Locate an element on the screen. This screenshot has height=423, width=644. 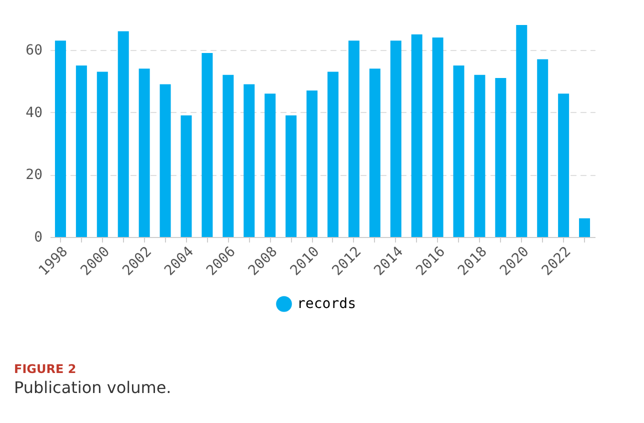
y-tick-label: 0 is located at coordinates (38, 238).